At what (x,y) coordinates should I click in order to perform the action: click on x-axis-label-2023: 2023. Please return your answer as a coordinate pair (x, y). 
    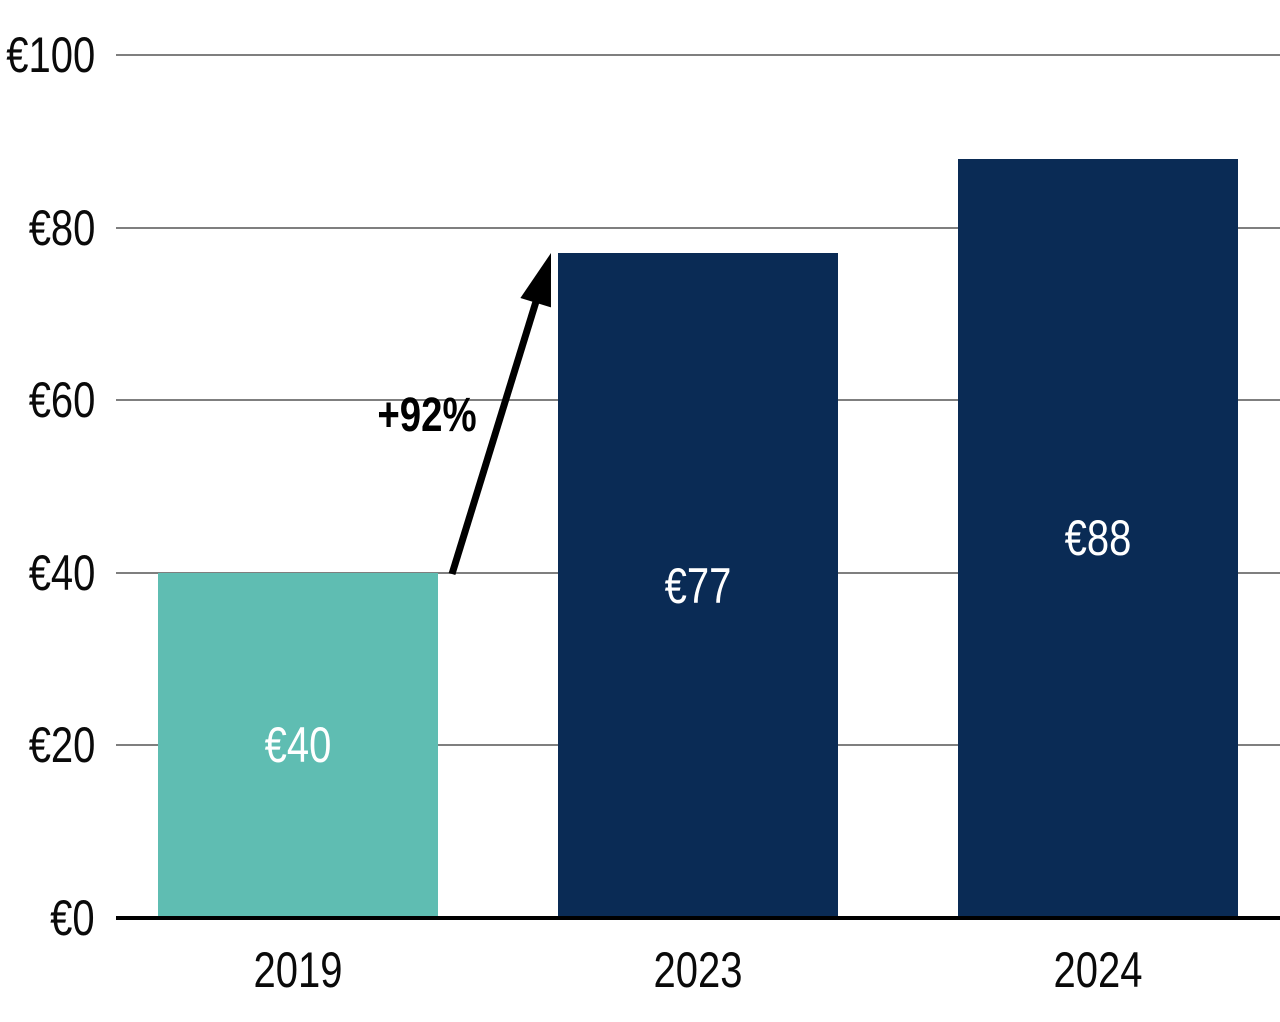
    Looking at the image, I should click on (697, 970).